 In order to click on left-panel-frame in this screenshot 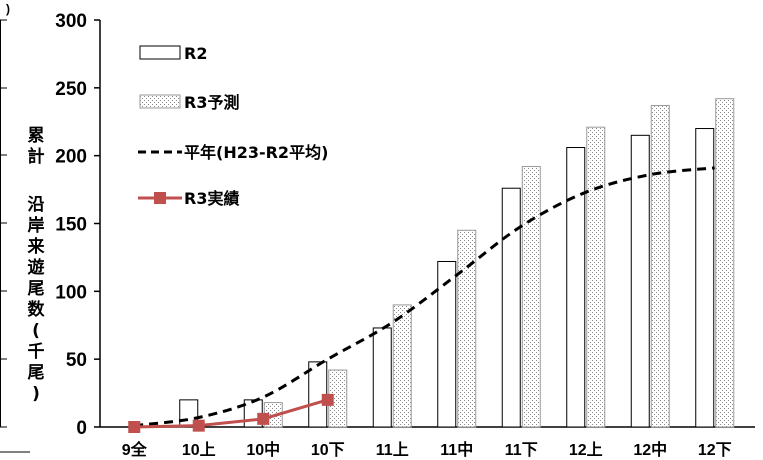, I will do `click(15, 236)`.